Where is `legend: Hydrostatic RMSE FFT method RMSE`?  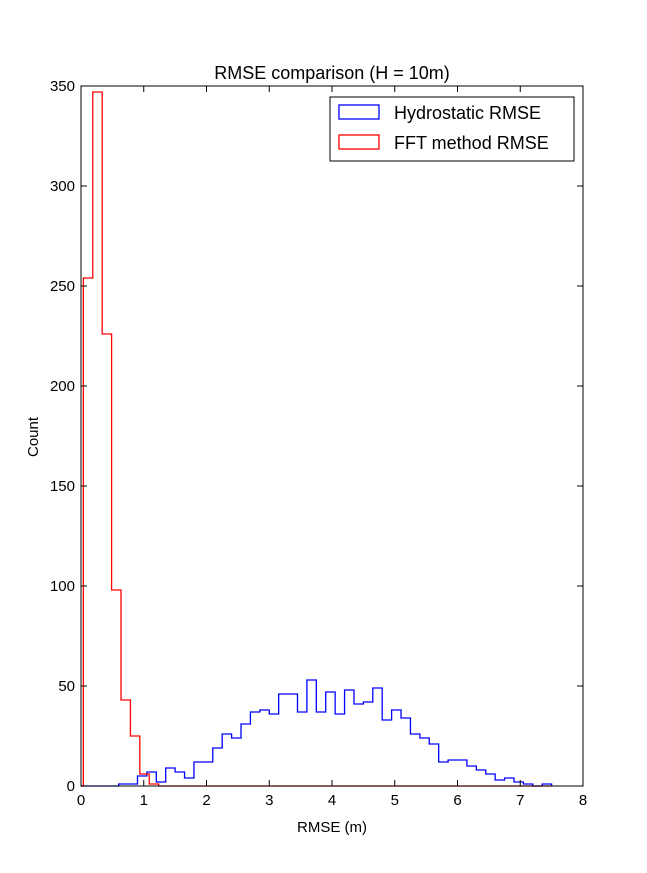 legend: Hydrostatic RMSE FFT method RMSE is located at coordinates (452, 129).